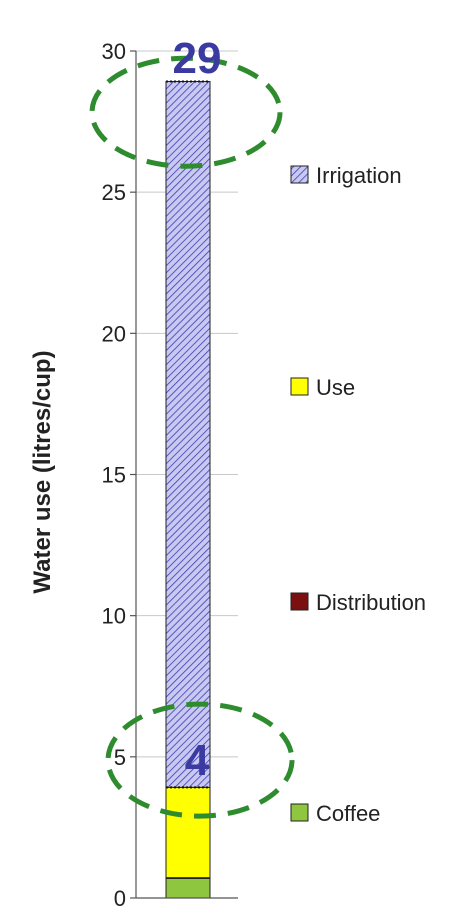  I want to click on y-tick-label: 15, so click(114, 475).